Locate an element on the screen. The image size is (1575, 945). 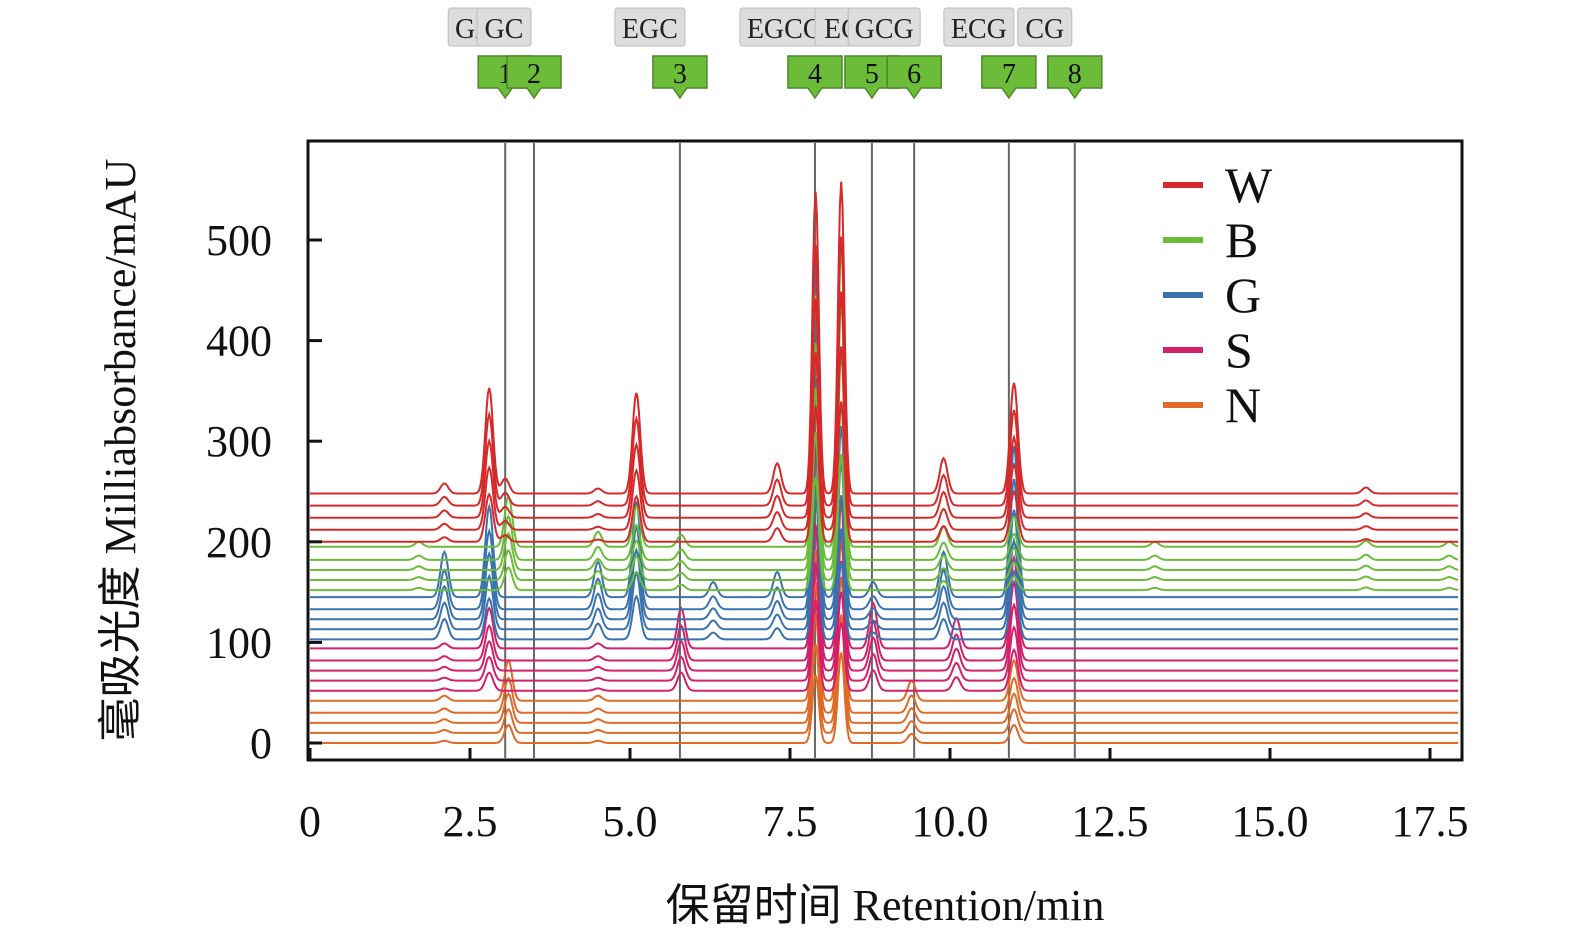
svg-text: EGC is located at coordinates (650, 29).